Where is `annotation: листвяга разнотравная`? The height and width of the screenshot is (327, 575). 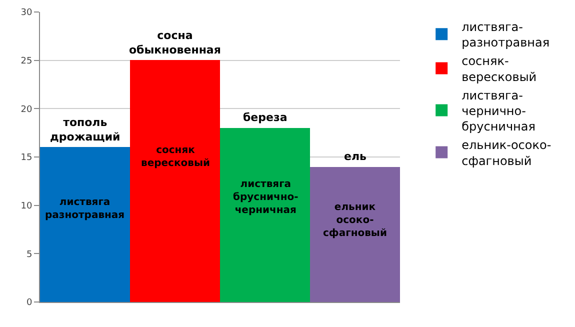
annotation: листвяга разнотравная is located at coordinates (85, 209).